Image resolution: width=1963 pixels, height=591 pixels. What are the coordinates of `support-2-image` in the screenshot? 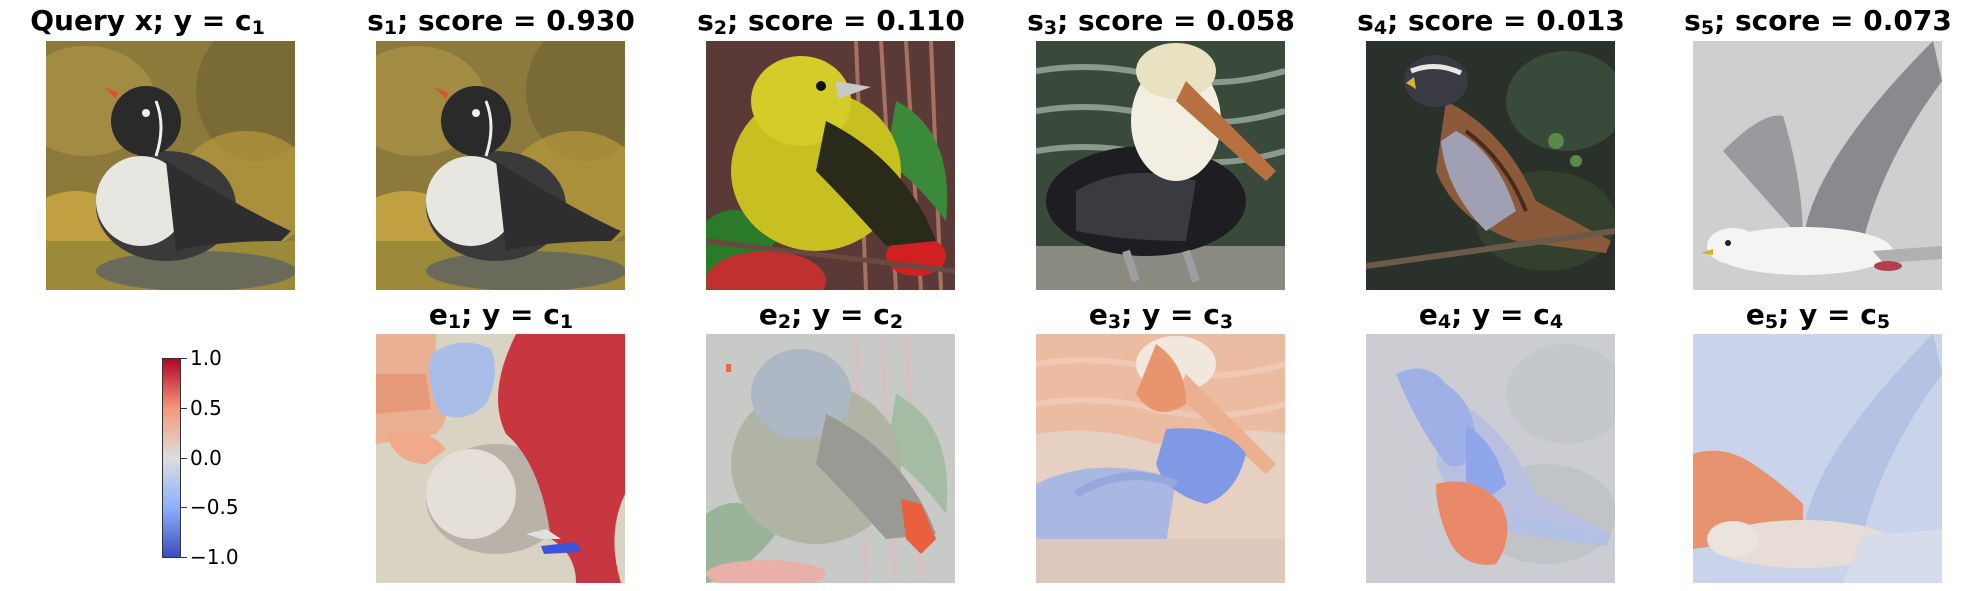 It's located at (830, 165).